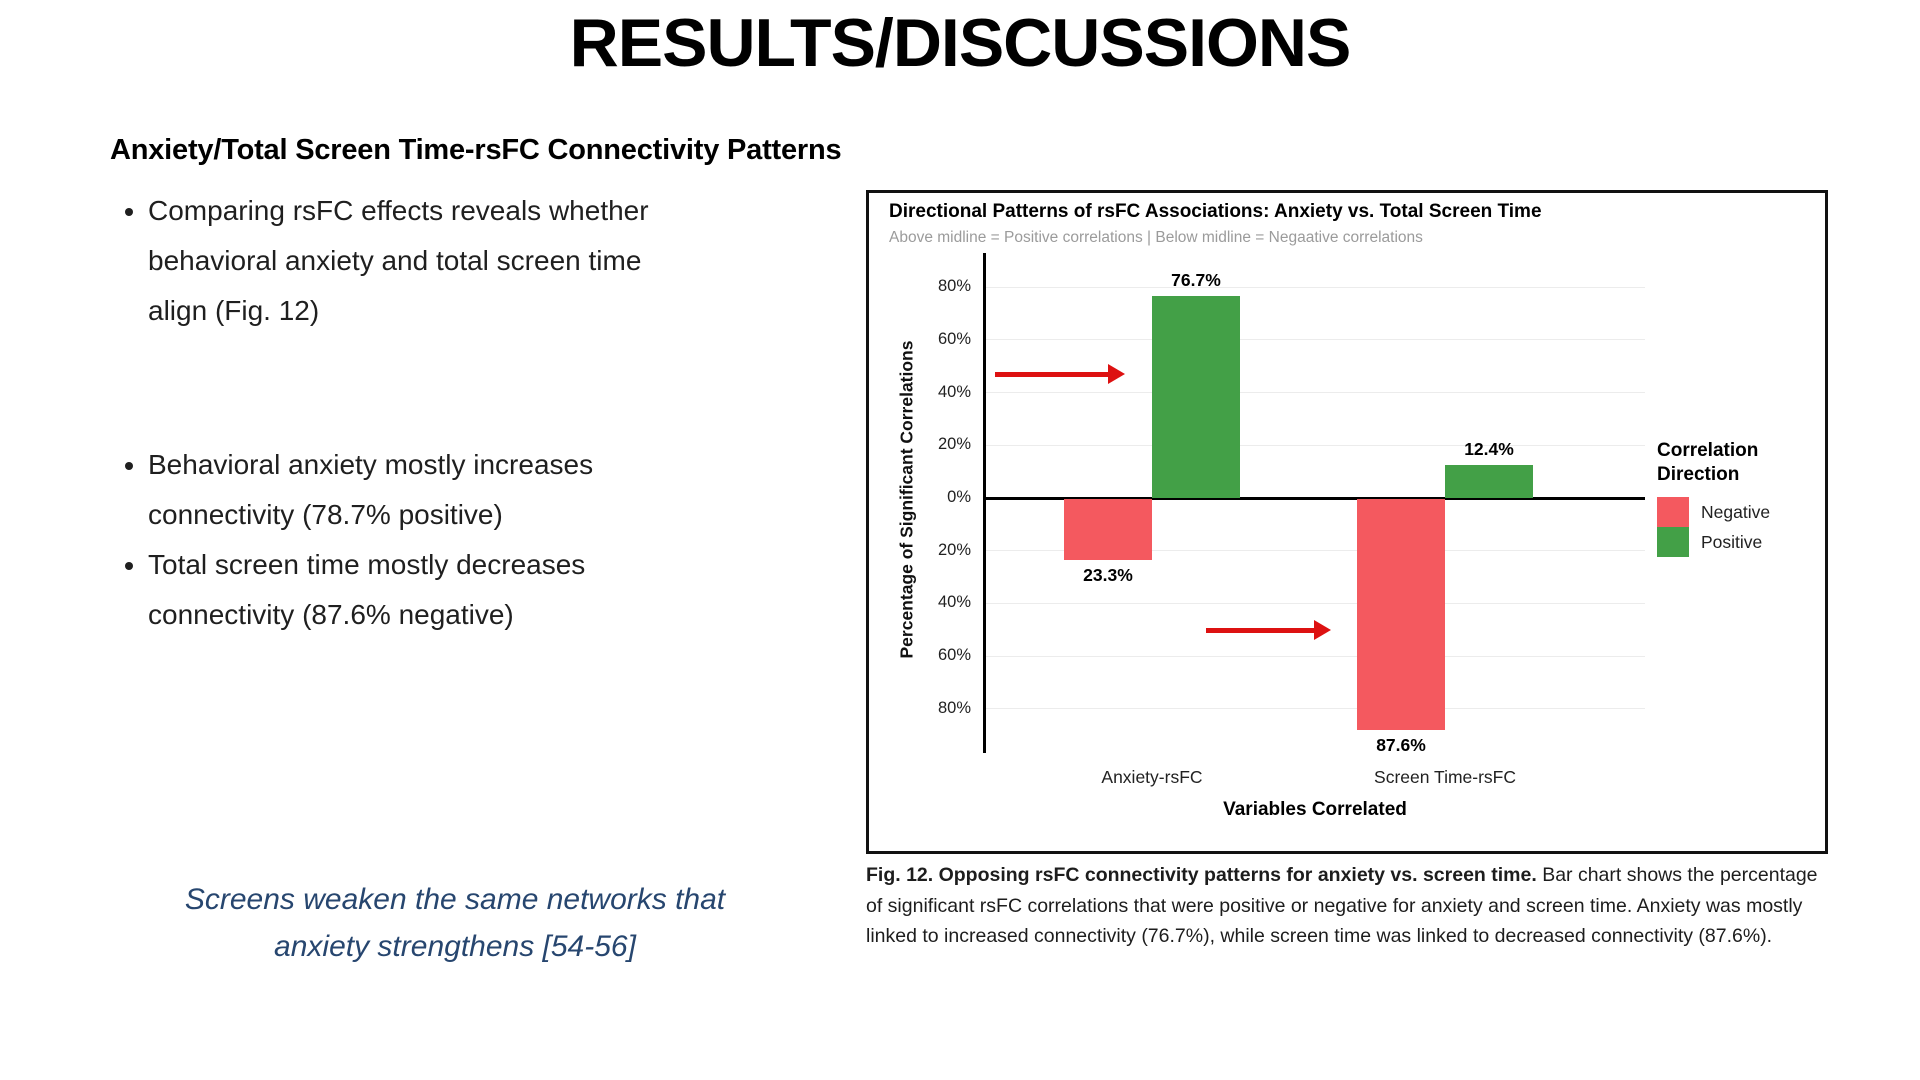 The width and height of the screenshot is (1920, 1080). I want to click on legend-item-positive: Positive, so click(1737, 542).